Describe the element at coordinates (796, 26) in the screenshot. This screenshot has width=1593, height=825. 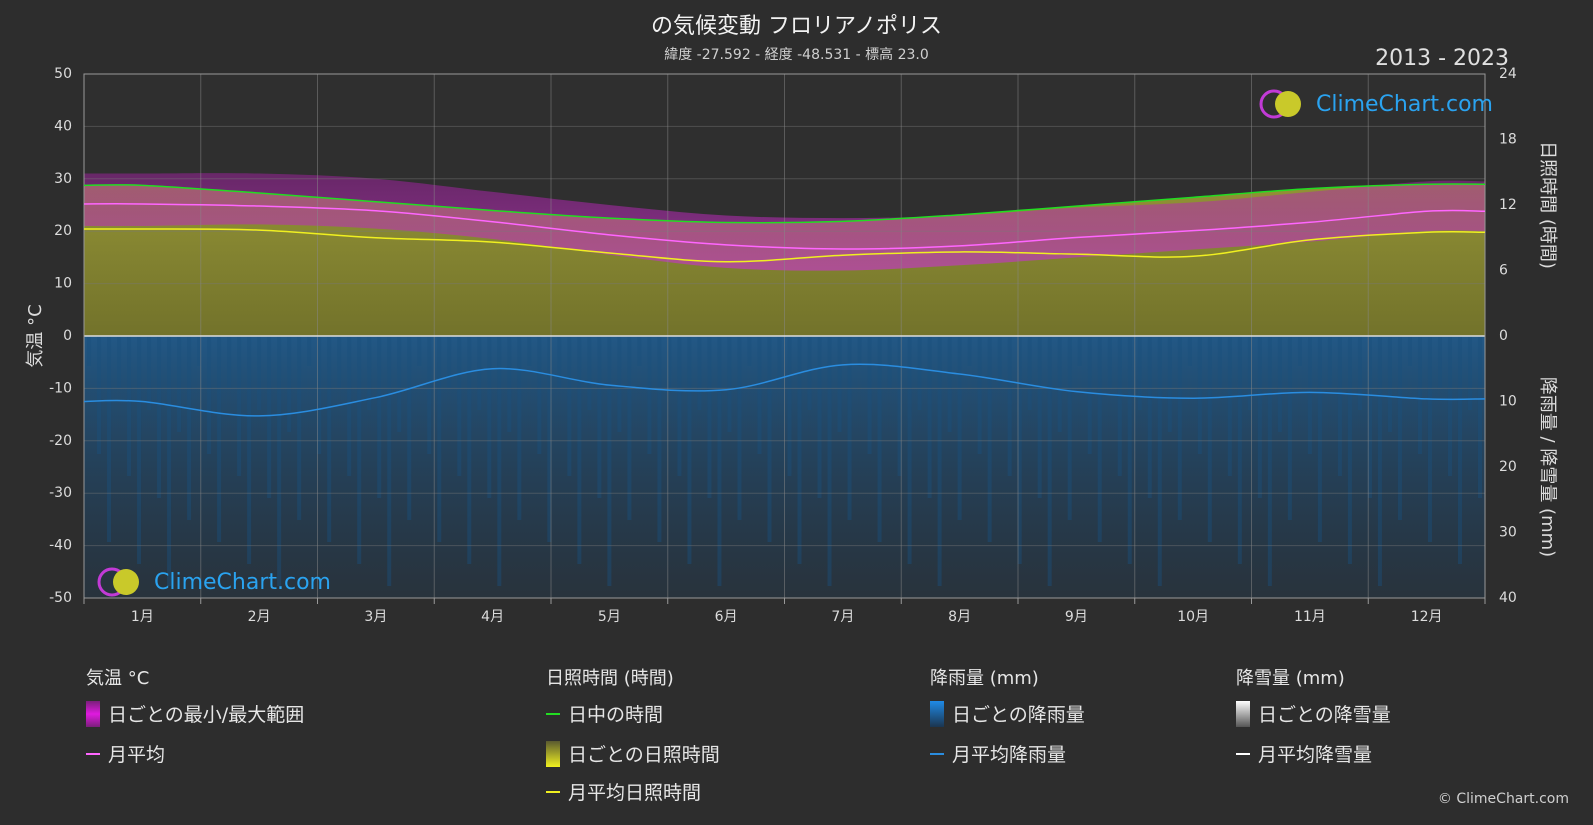
I see `chart-title: の気候変動 フロリアノポリス` at that location.